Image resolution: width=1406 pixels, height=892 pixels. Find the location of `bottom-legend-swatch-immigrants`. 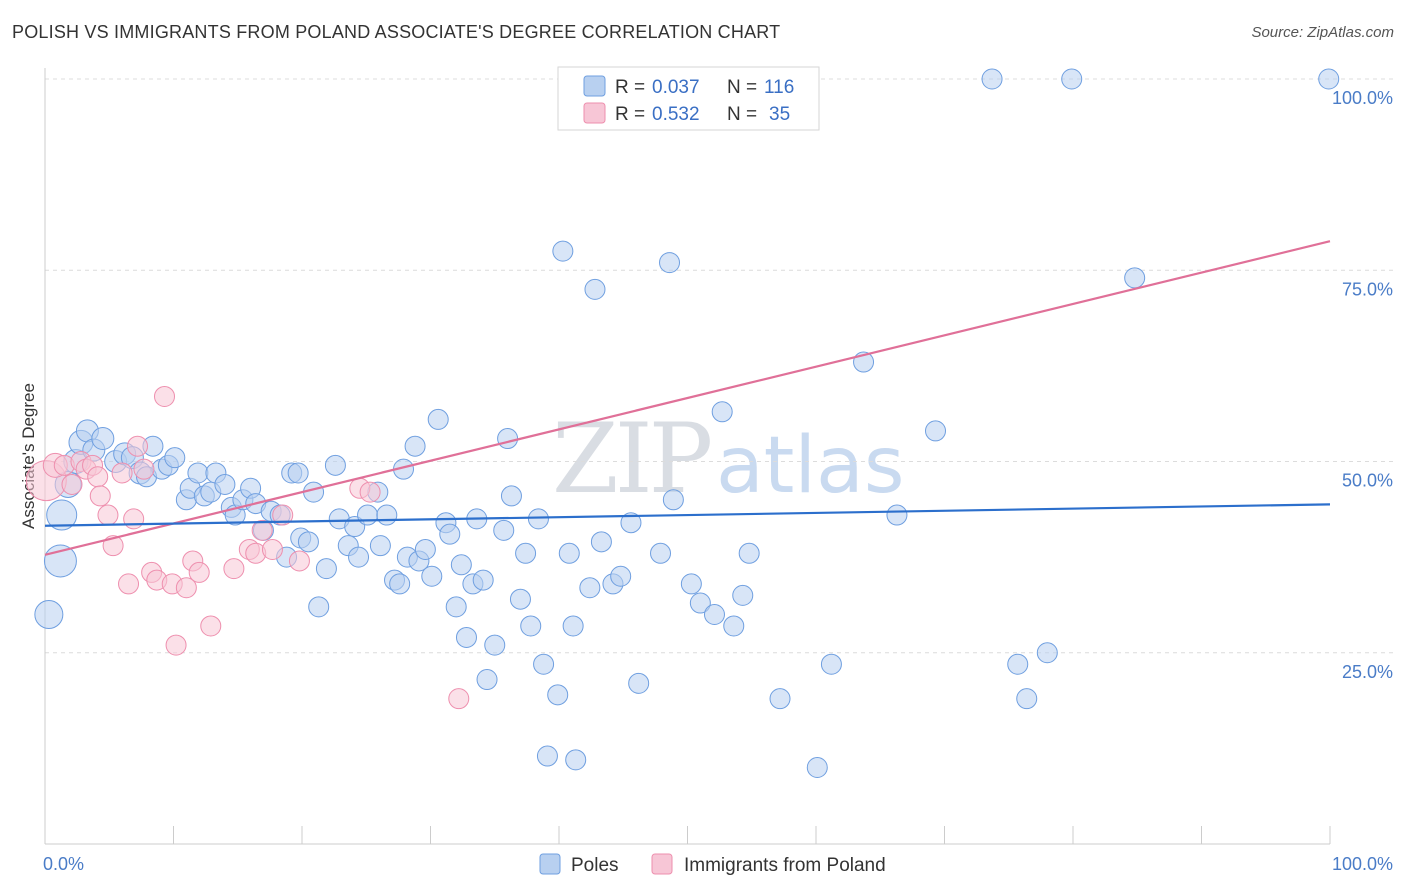

bottom-legend-swatch-immigrants is located at coordinates (662, 864).